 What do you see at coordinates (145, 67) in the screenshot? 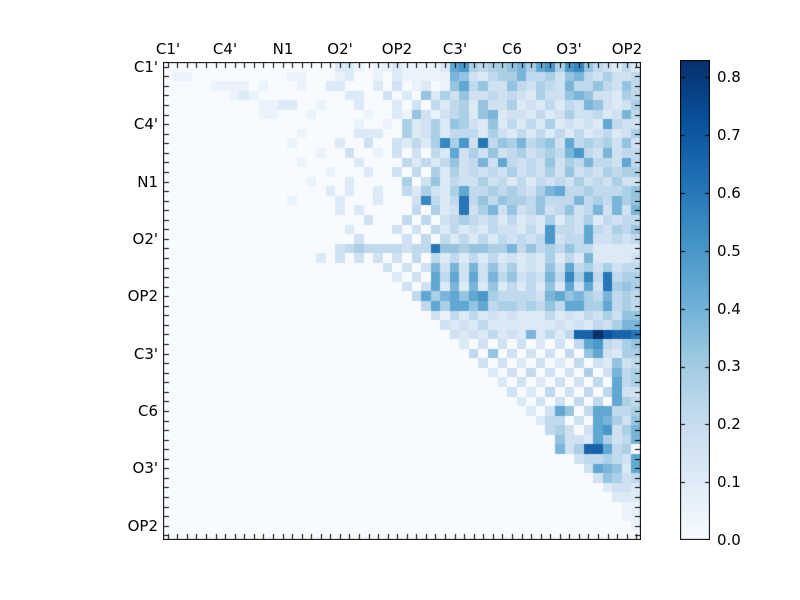
I see `y-tick-label: C1'` at bounding box center [145, 67].